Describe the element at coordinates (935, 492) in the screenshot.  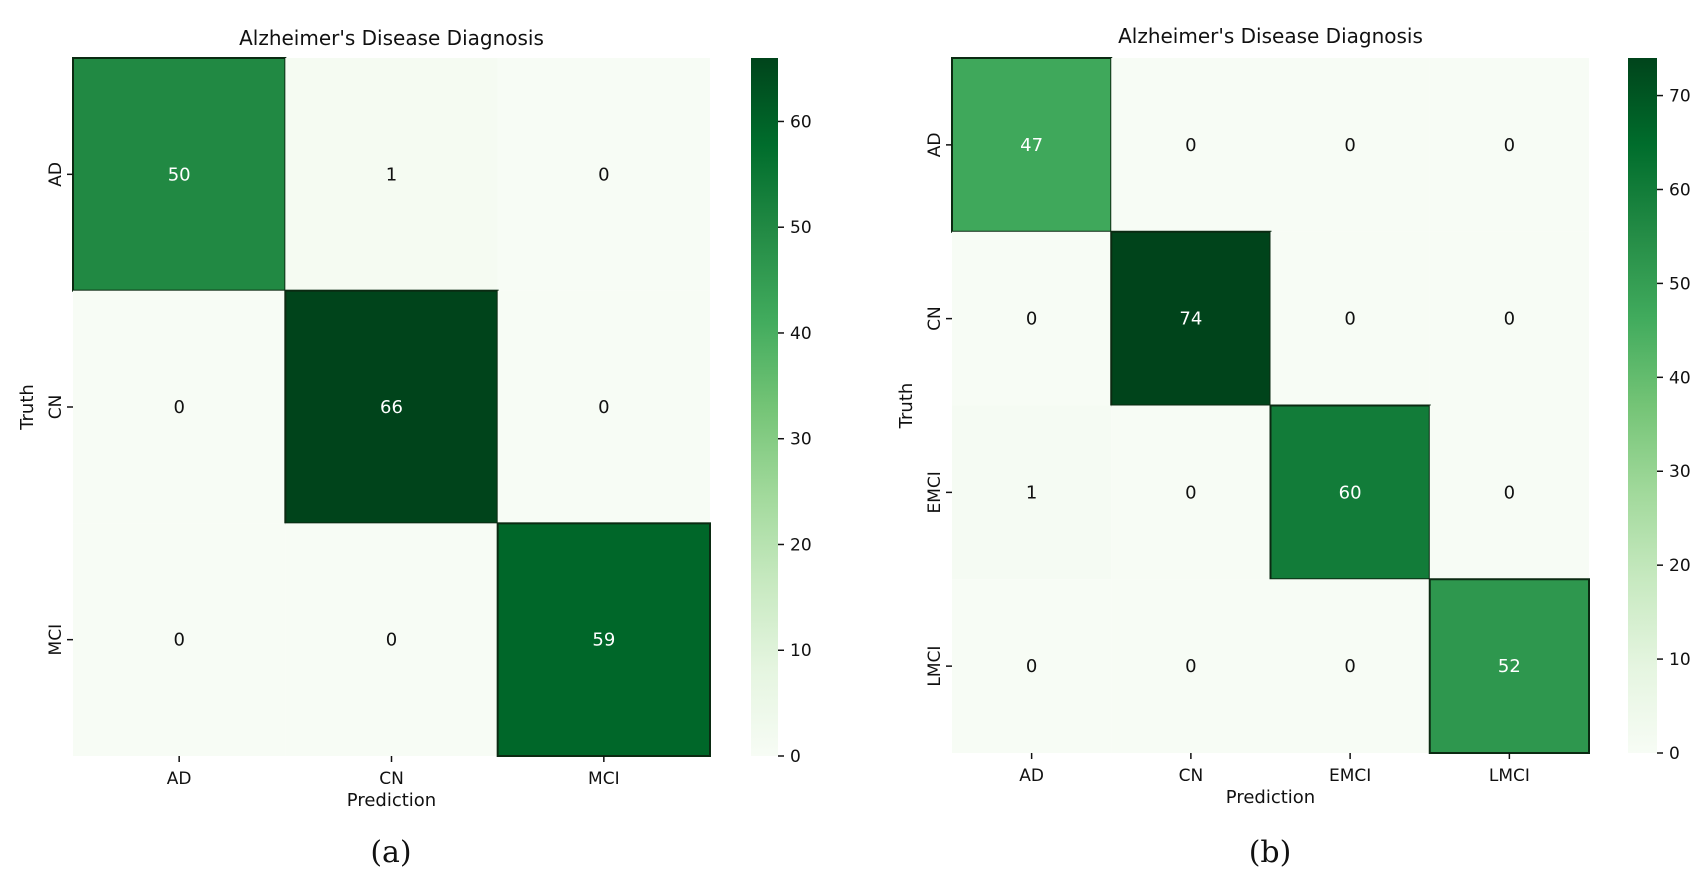
I see `y-tick-label: EMCI` at that location.